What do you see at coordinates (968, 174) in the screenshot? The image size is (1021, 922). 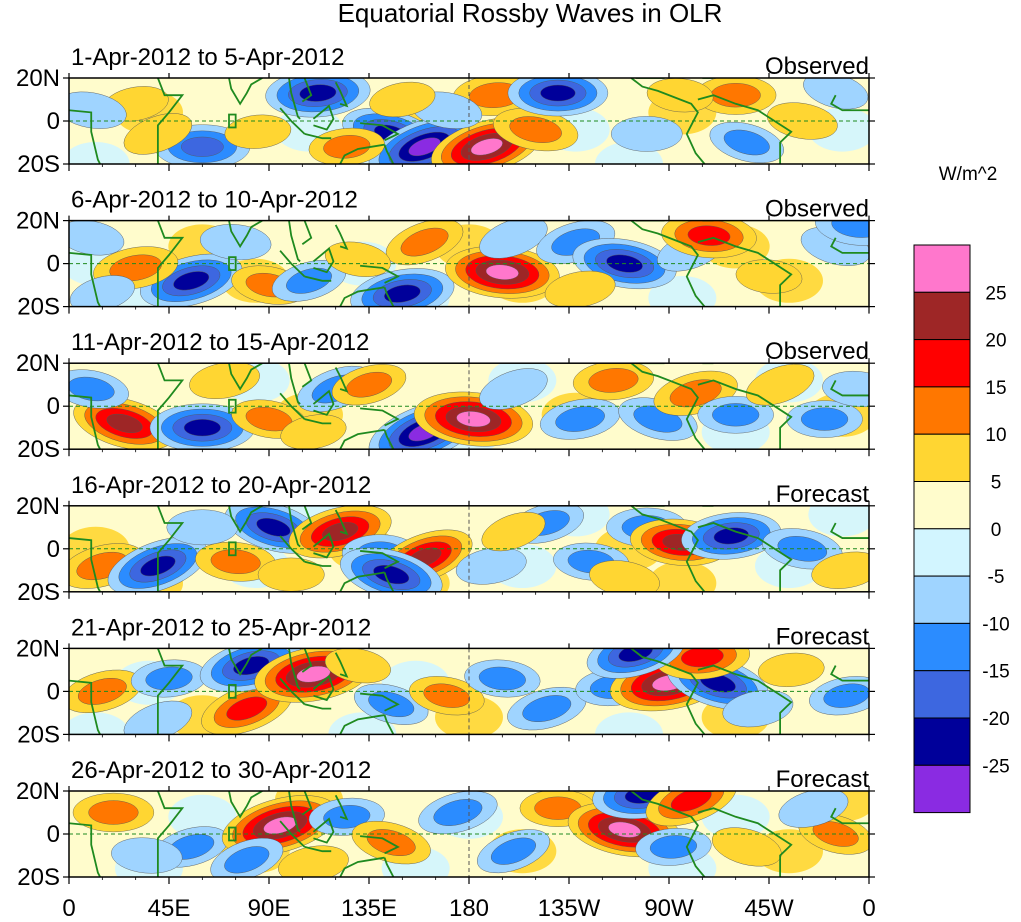 I see `colorbar-units: W/m^2` at bounding box center [968, 174].